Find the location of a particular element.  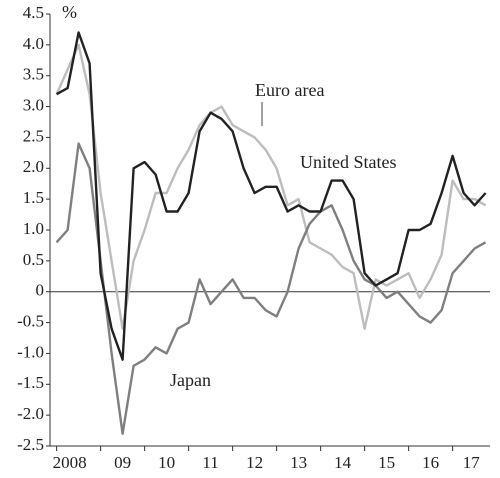

y-tick-label: -0.5 is located at coordinates (30, 320).